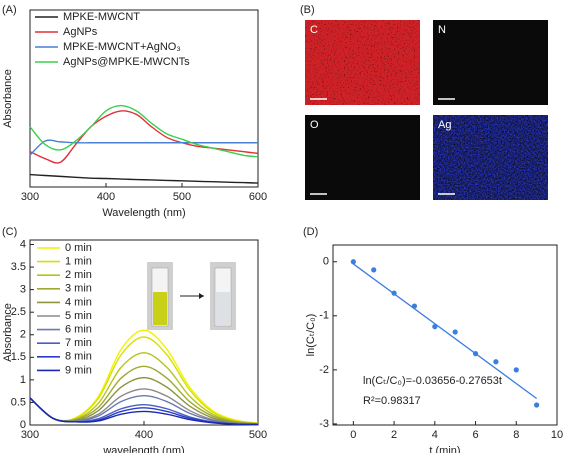 This screenshot has width=566, height=453. What do you see at coordinates (101, 17) in the screenshot?
I see `legend-label: MPKE-MWCNT` at bounding box center [101, 17].